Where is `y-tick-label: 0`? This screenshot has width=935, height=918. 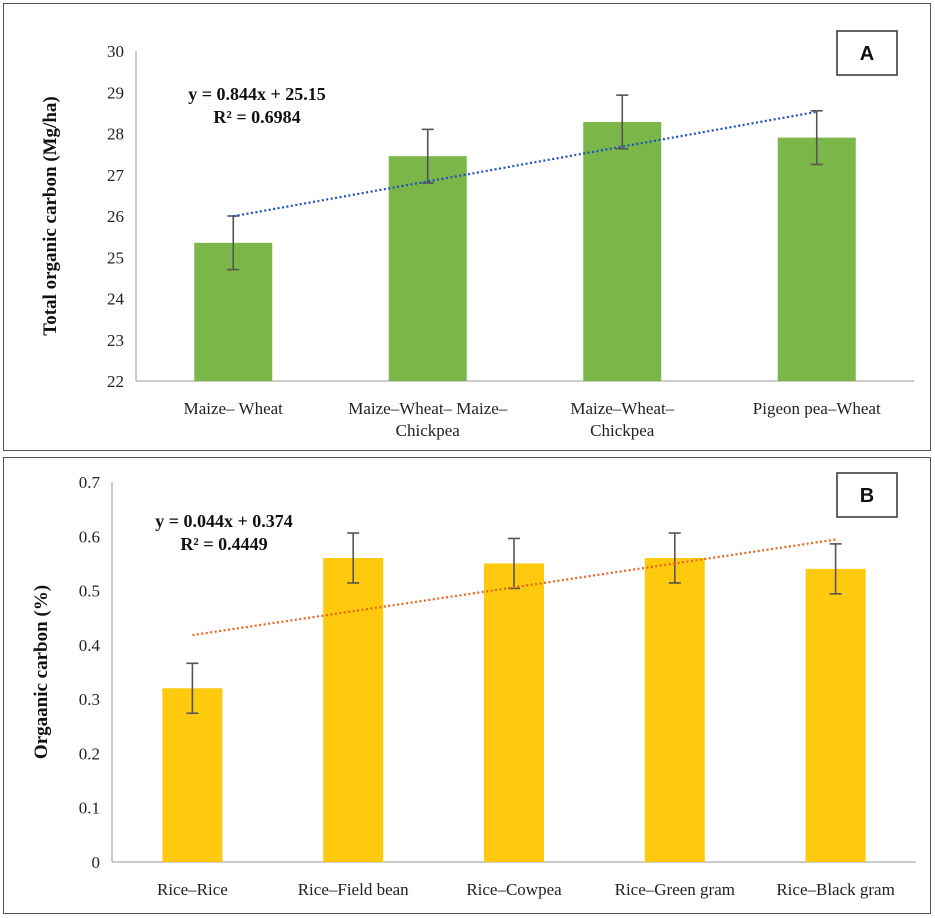
y-tick-label: 0 is located at coordinates (96, 862).